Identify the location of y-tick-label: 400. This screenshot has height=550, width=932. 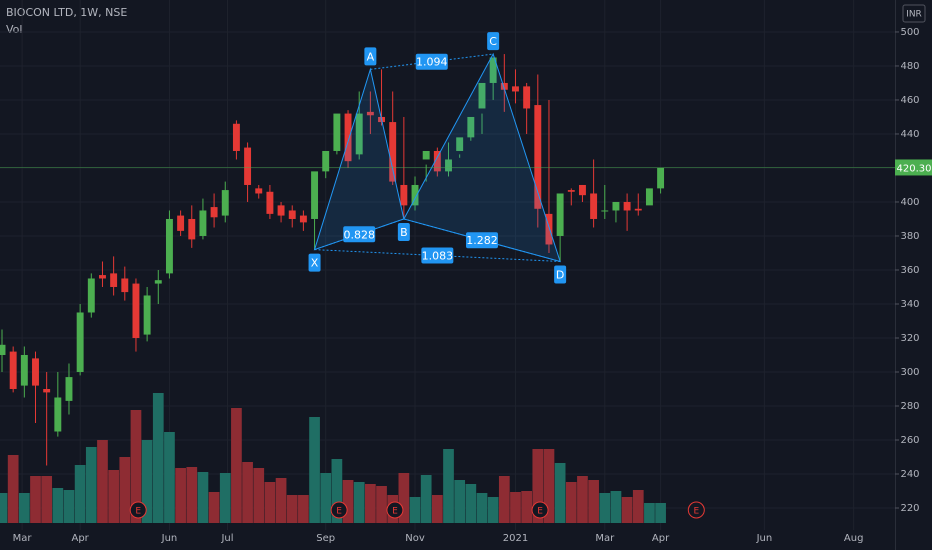
(909, 202).